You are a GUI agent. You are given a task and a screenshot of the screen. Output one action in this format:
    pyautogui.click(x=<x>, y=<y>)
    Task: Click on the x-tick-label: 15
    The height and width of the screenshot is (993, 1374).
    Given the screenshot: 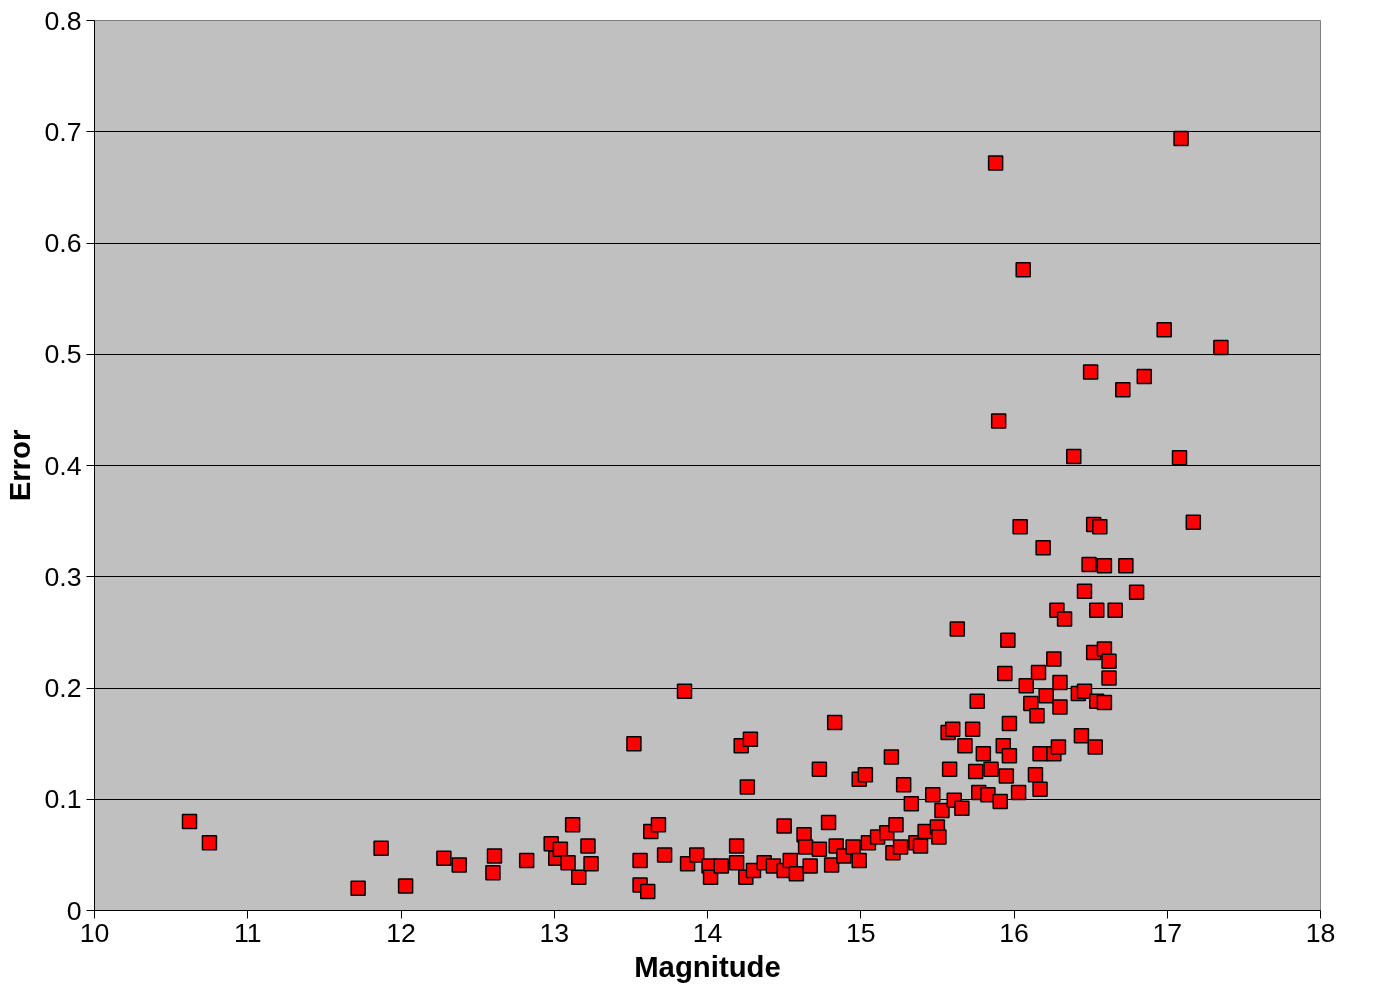 What is the action you would take?
    pyautogui.click(x=860, y=932)
    